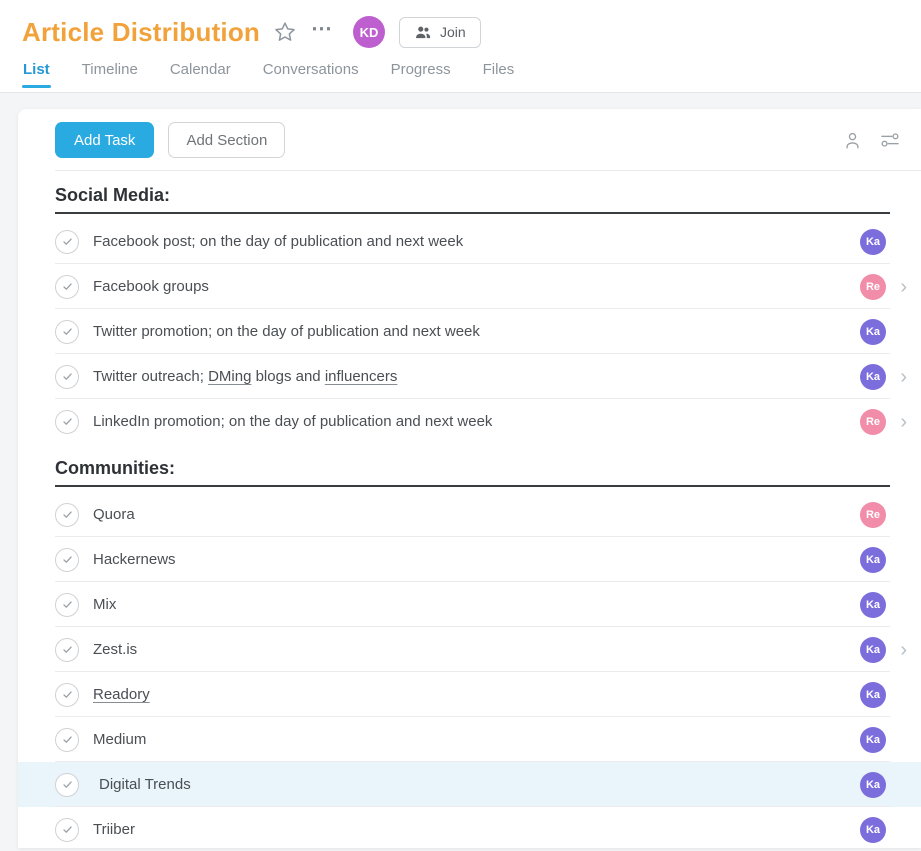 Image resolution: width=921 pixels, height=851 pixels. I want to click on more-options-button: ⋯, so click(322, 32).